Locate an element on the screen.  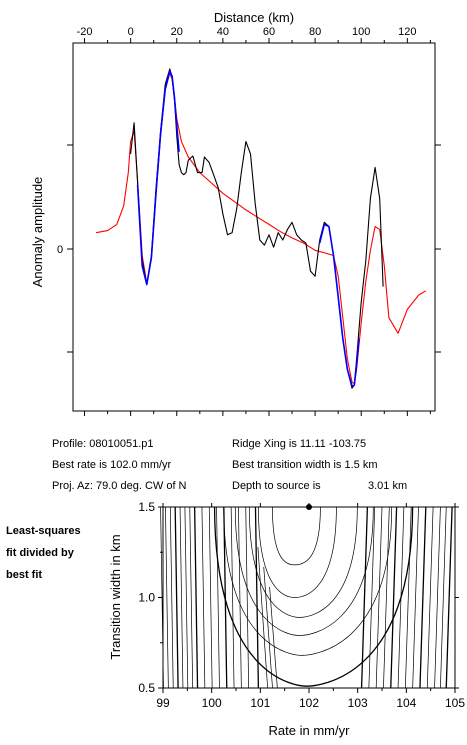
width-tick-label: 1.5 is located at coordinates (146, 507).